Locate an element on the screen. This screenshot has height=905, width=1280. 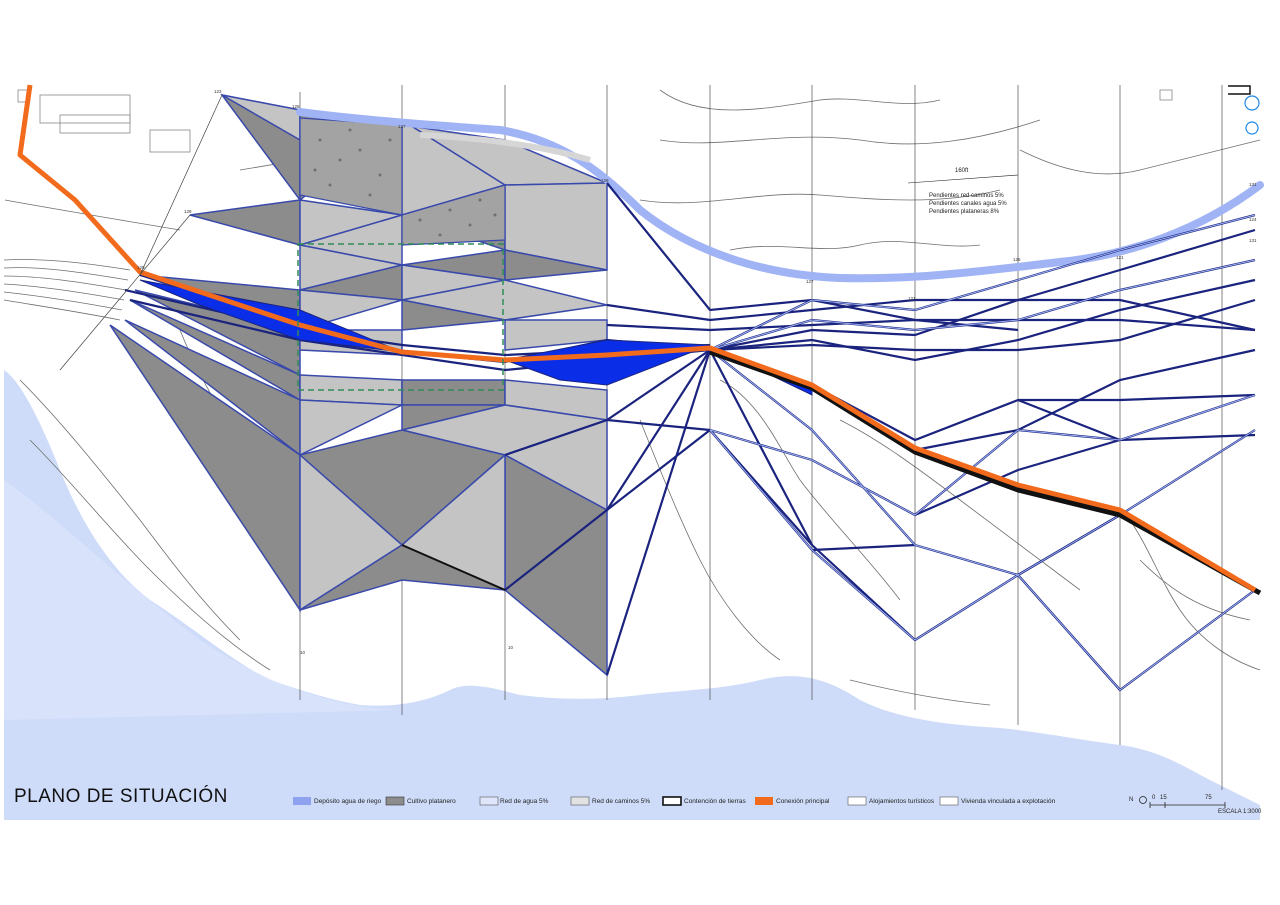
texture-dots is located at coordinates (405, 182).